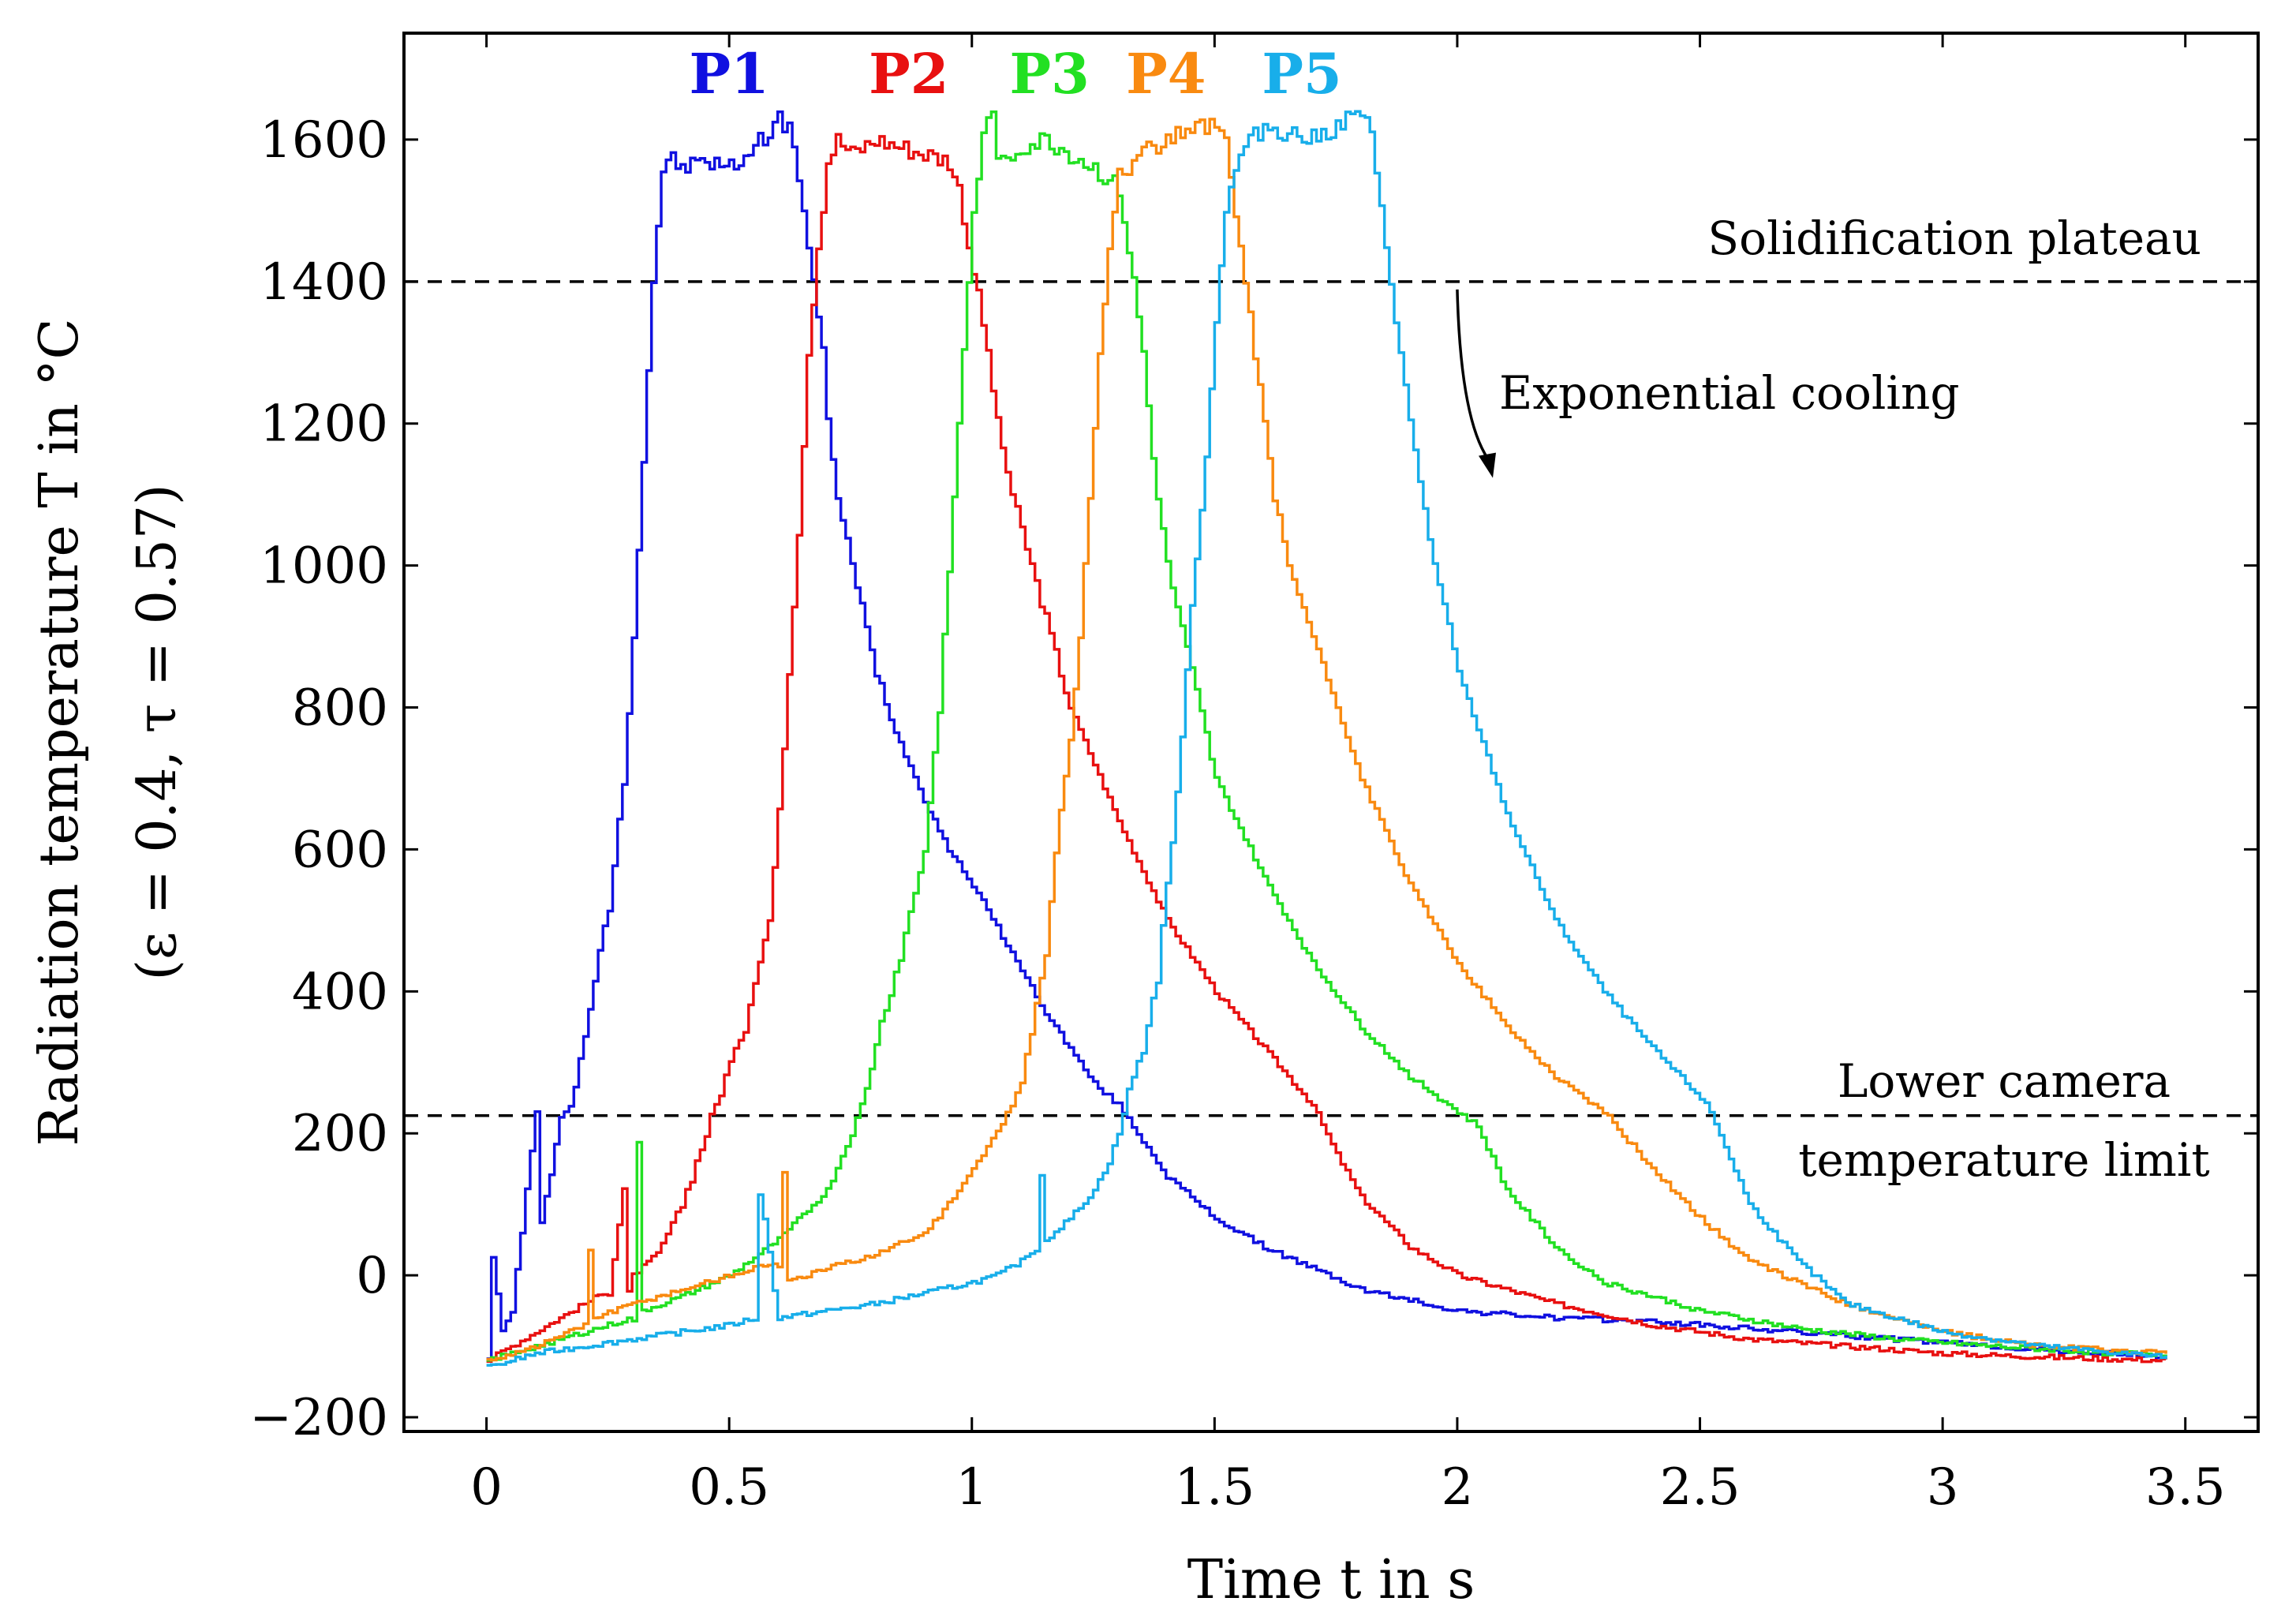  Describe the element at coordinates (908, 74) in the screenshot. I see `series-label-P2: P2` at that location.